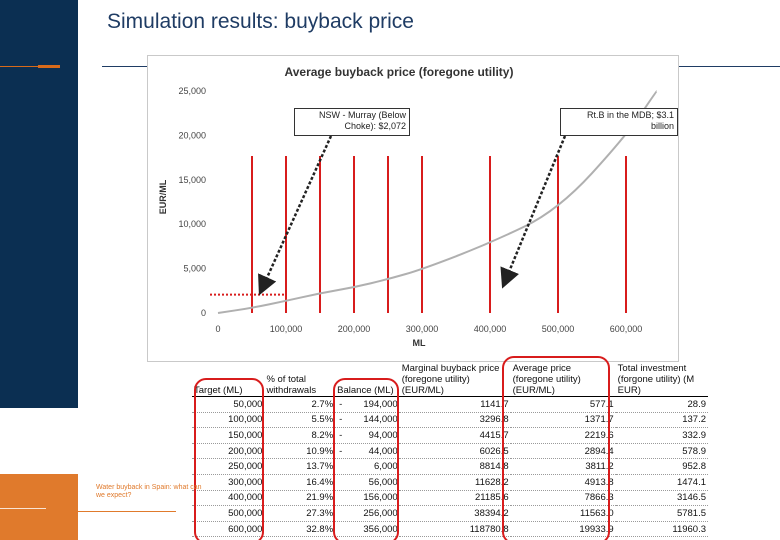  I want to click on table-row: 50,000 2.7% - 194,000 1141.7 577.1 28.9, so click(450, 404).